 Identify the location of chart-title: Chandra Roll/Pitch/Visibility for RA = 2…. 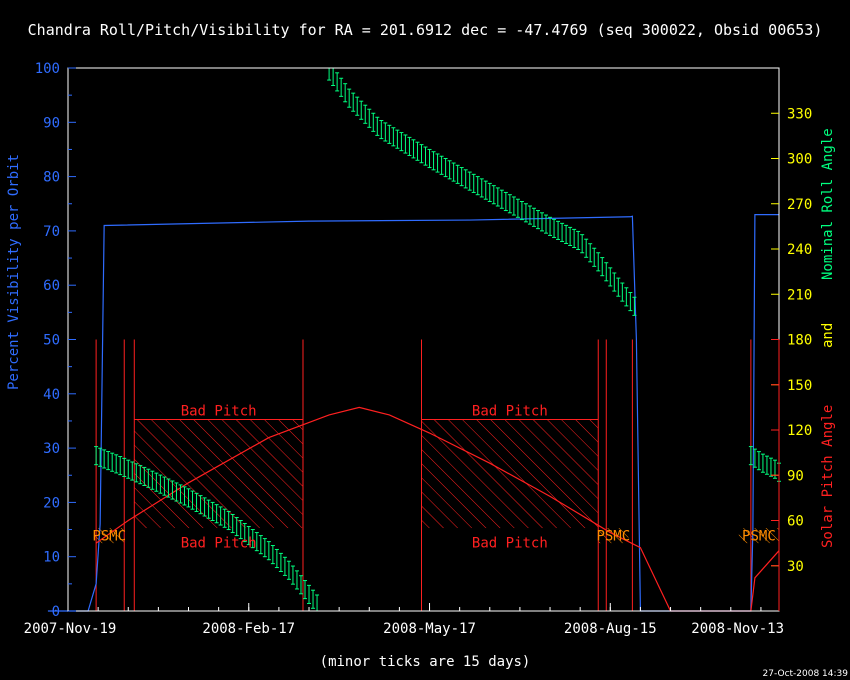
(425, 30).